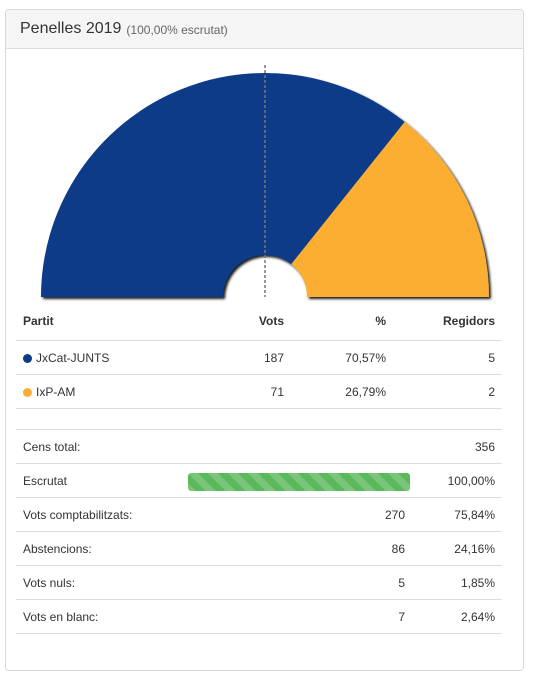 The image size is (537, 682). Describe the element at coordinates (162, 548) in the screenshot. I see `summary-label: Abstencions:` at that location.